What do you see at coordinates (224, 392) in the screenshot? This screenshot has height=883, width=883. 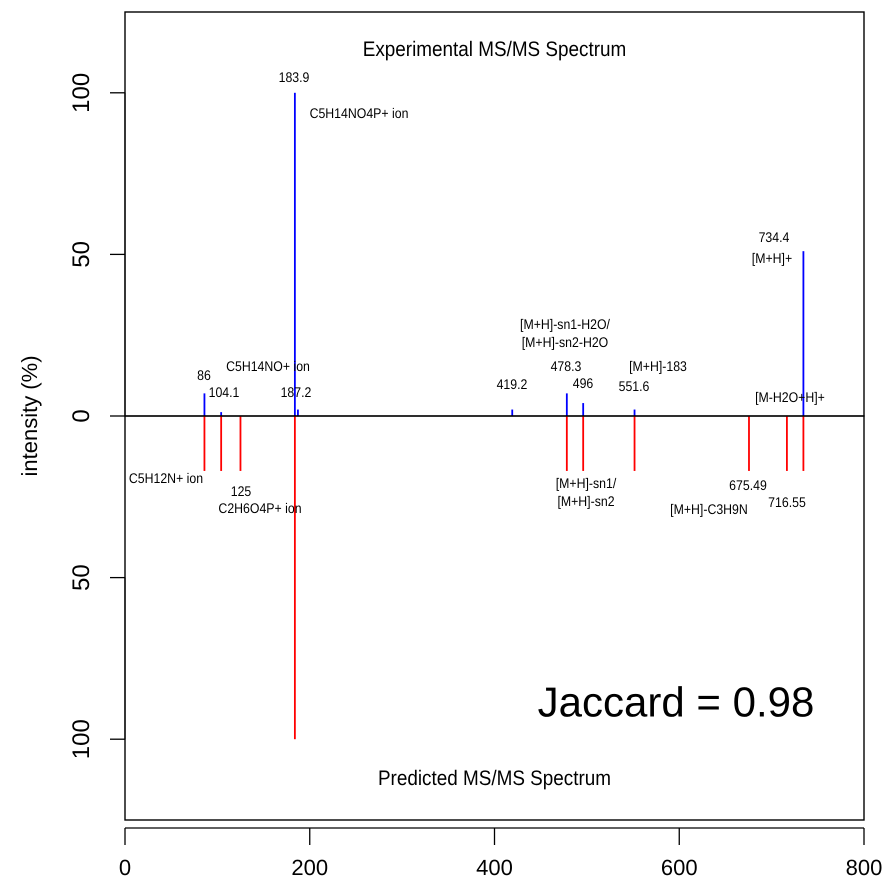 I see `annotation: 104.1` at bounding box center [224, 392].